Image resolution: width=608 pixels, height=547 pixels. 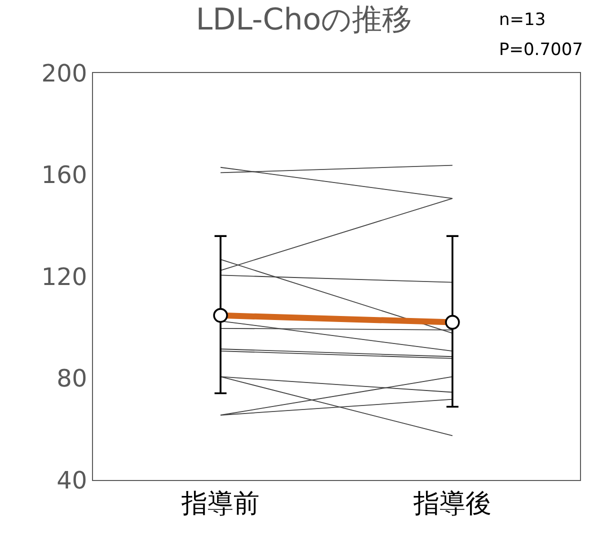 I want to click on x-tick-label: 指導後, so click(x=452, y=504).